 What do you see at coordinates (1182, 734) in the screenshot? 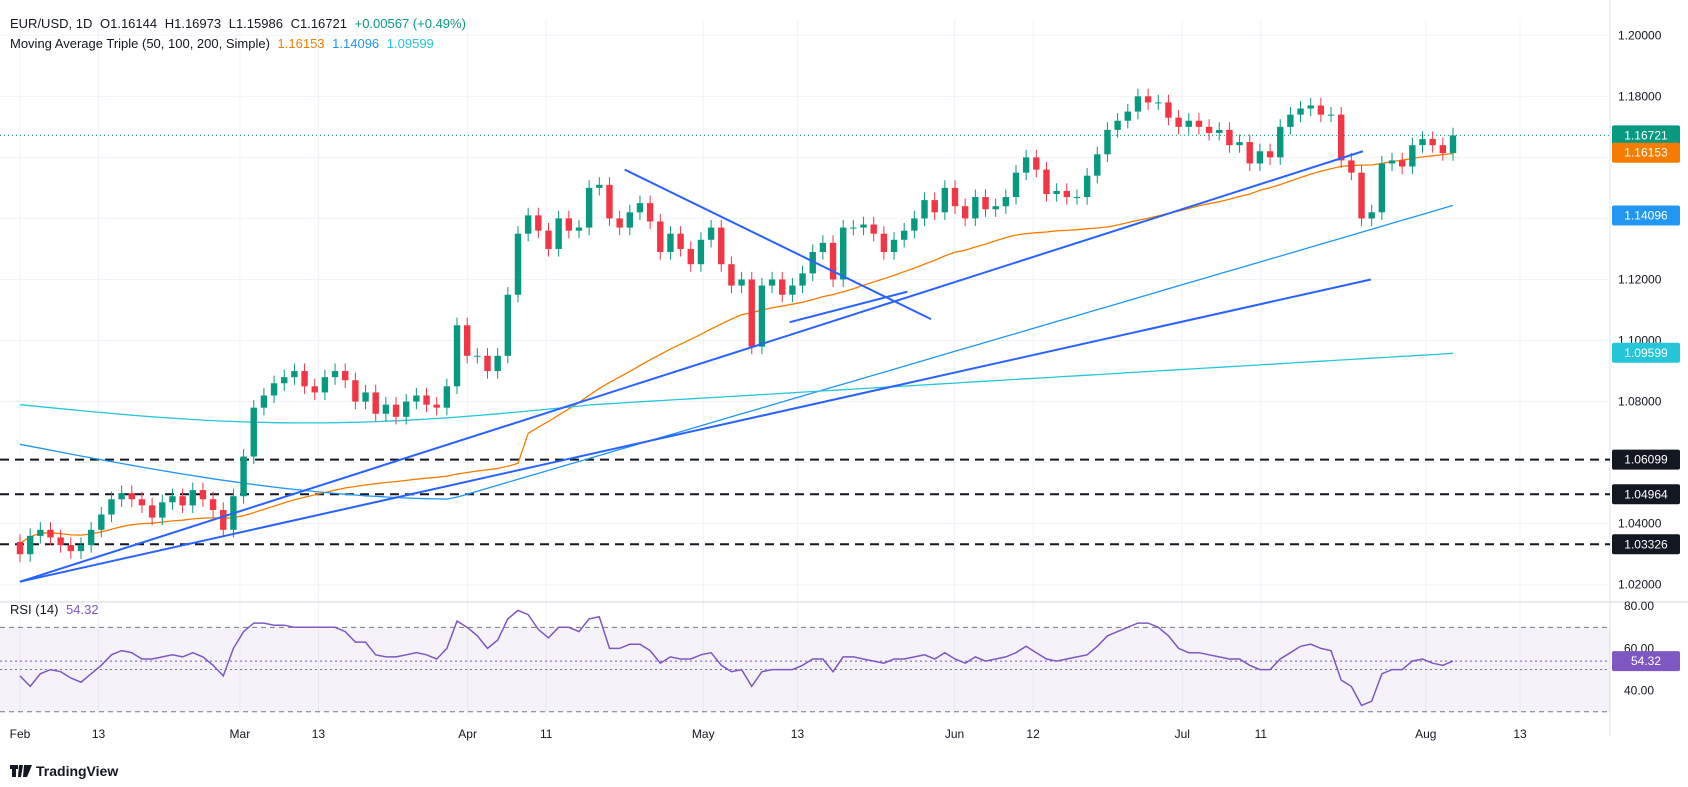
I see `time-tick-label: Jul` at bounding box center [1182, 734].